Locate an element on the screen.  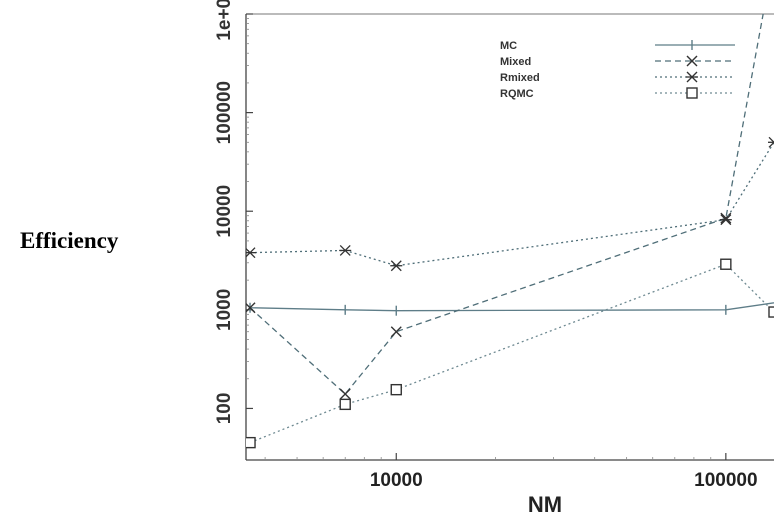
x-tick-label: 10000 is located at coordinates (396, 480).